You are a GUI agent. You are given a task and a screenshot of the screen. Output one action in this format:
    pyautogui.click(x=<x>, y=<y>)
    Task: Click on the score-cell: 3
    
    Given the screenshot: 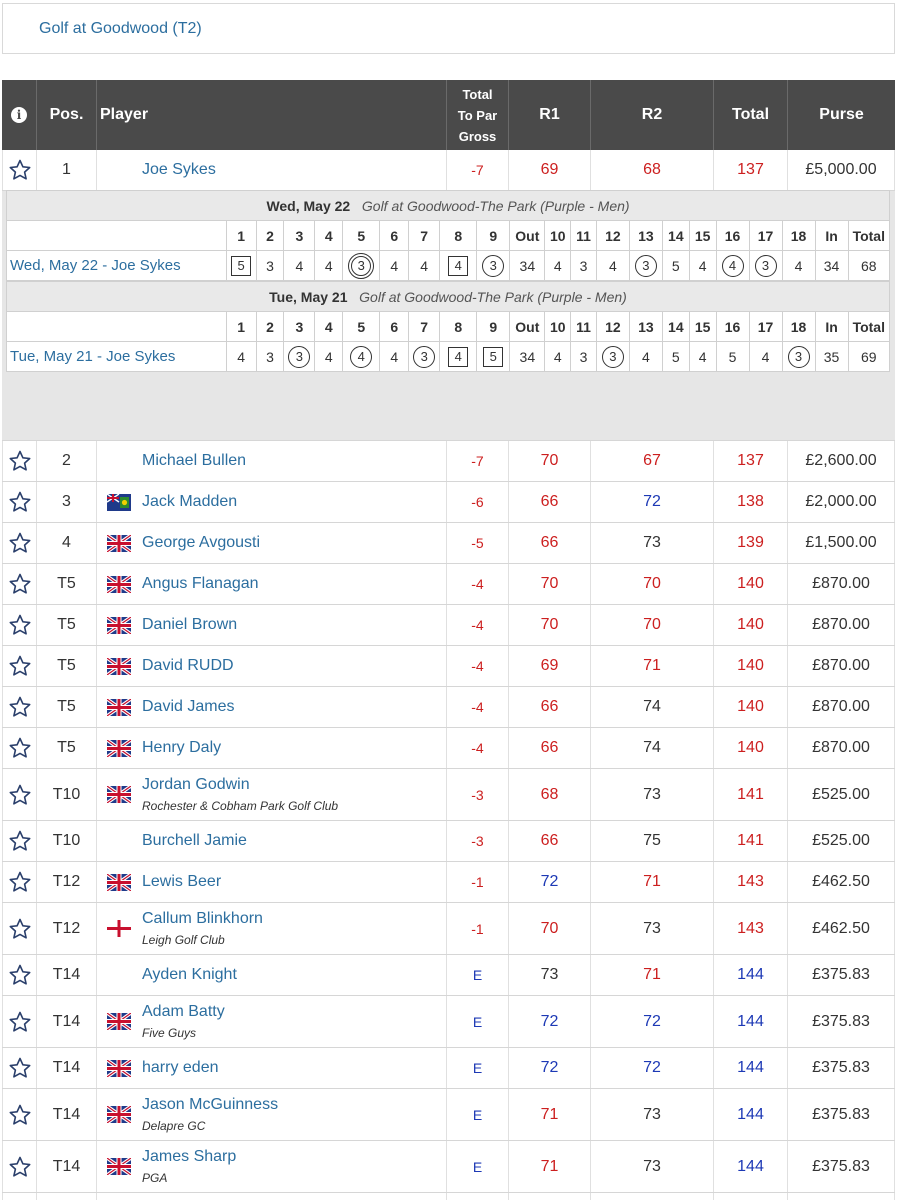 What is the action you would take?
    pyautogui.click(x=765, y=265)
    